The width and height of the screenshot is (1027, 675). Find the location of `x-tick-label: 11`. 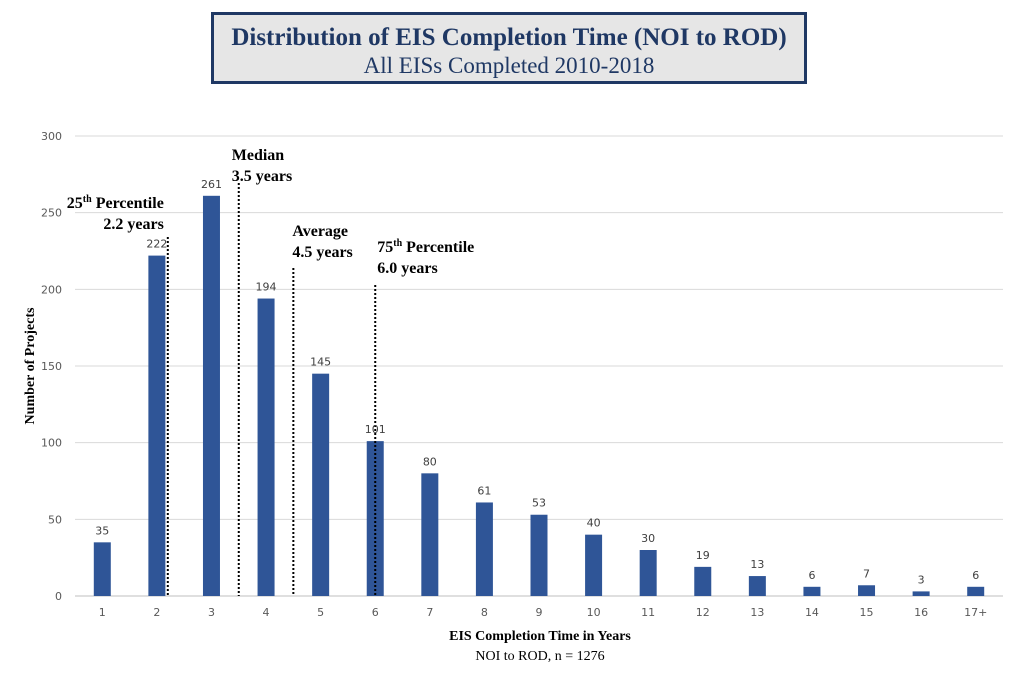

x-tick-label: 11 is located at coordinates (648, 612).